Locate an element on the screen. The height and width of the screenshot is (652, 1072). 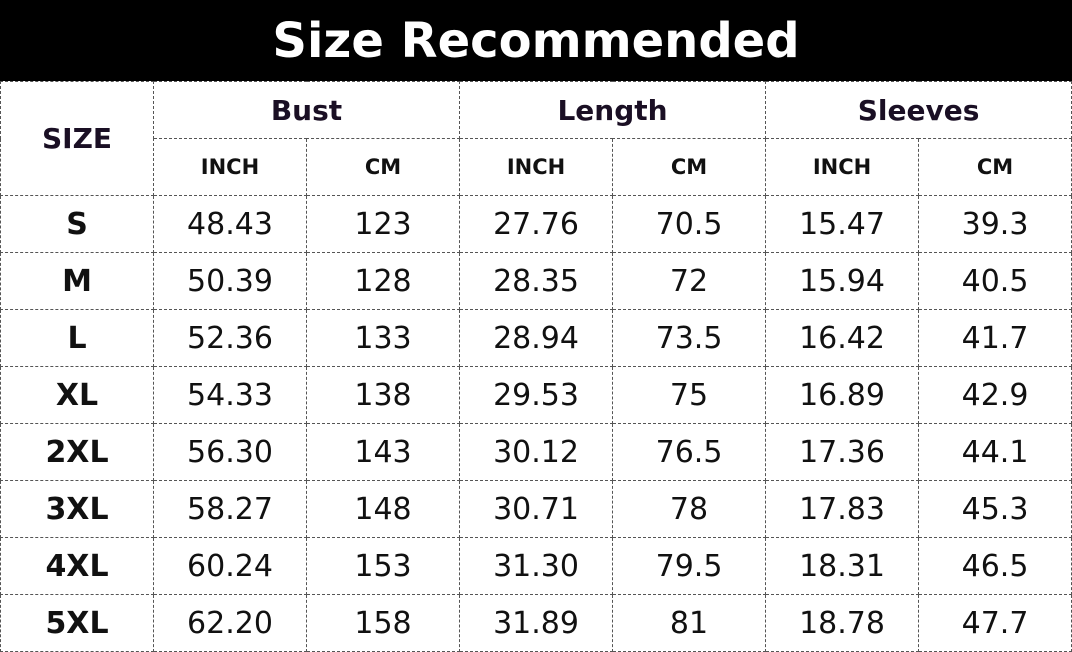
table-cell: 17.36 is located at coordinates (842, 452).